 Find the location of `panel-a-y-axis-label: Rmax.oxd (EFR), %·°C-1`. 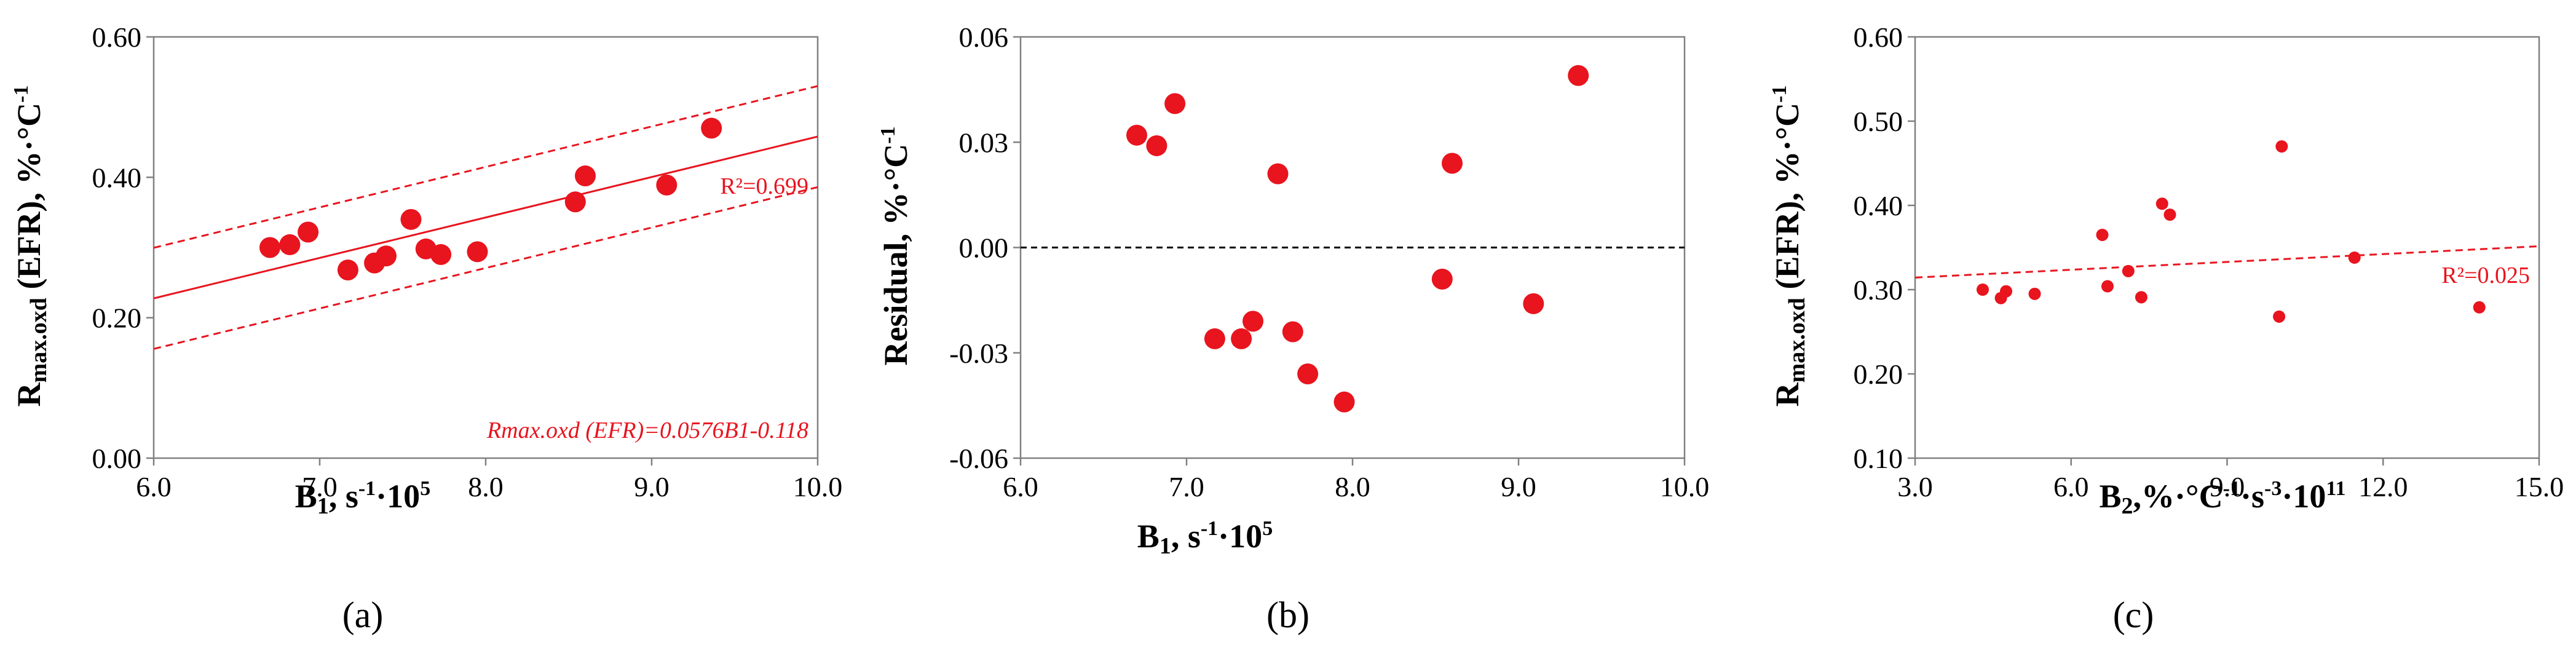

panel-a-y-axis-label: Rmax.oxd (EFR), %·°C-1 is located at coordinates (31, 246).